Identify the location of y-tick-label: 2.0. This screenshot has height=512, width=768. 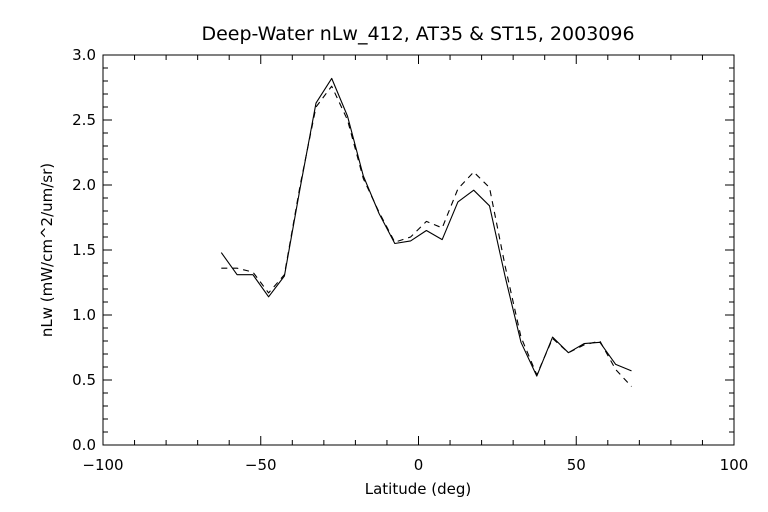
(84, 185).